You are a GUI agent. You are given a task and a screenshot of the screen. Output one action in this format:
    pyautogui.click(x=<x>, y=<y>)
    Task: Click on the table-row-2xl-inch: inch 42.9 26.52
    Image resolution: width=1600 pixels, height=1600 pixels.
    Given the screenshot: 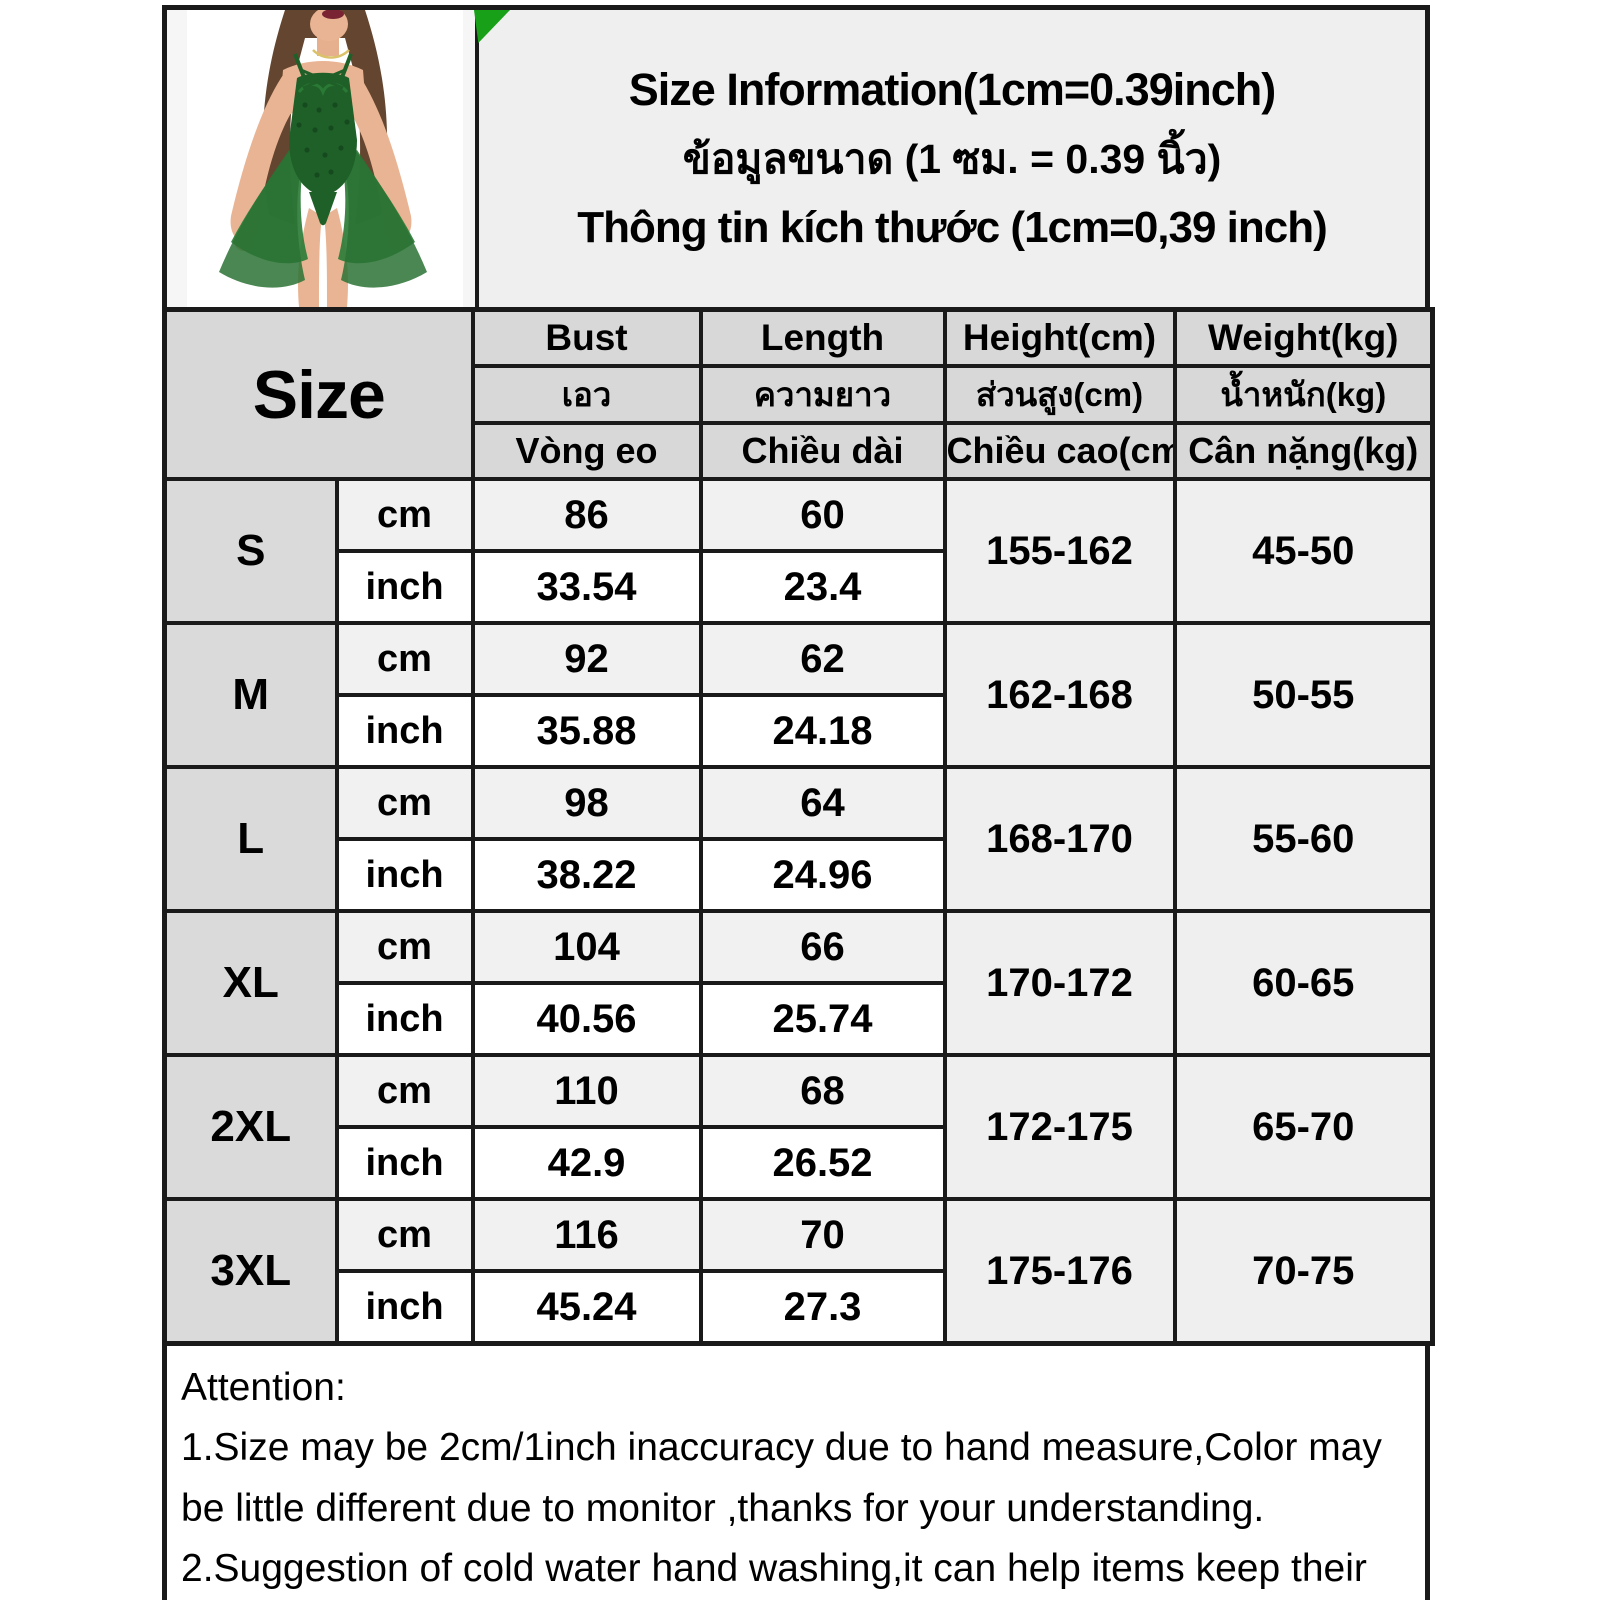 What is the action you would take?
    pyautogui.click(x=799, y=1163)
    